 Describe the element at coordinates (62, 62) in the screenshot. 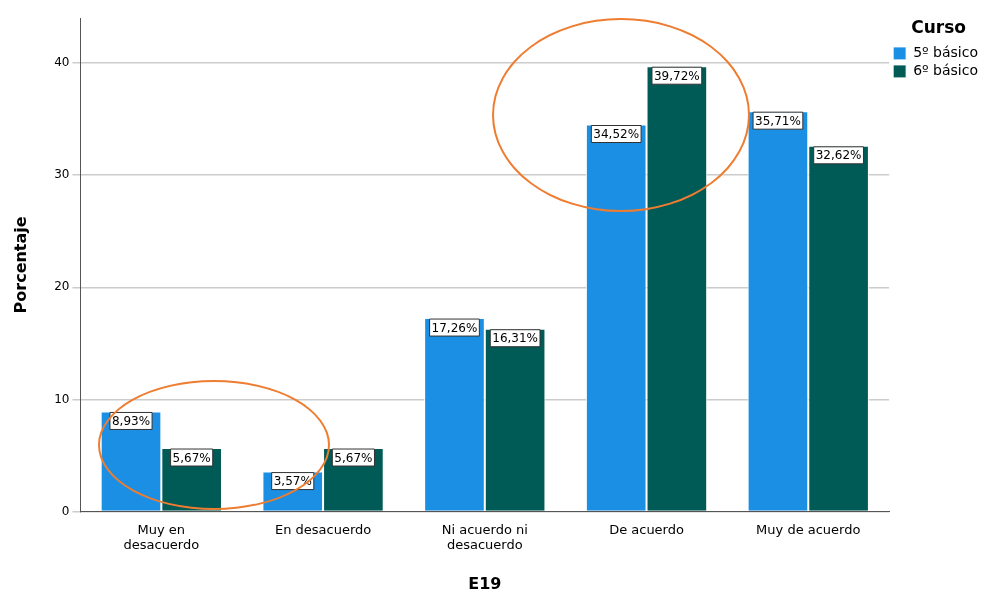

I see `y-tick-label: 40` at that location.